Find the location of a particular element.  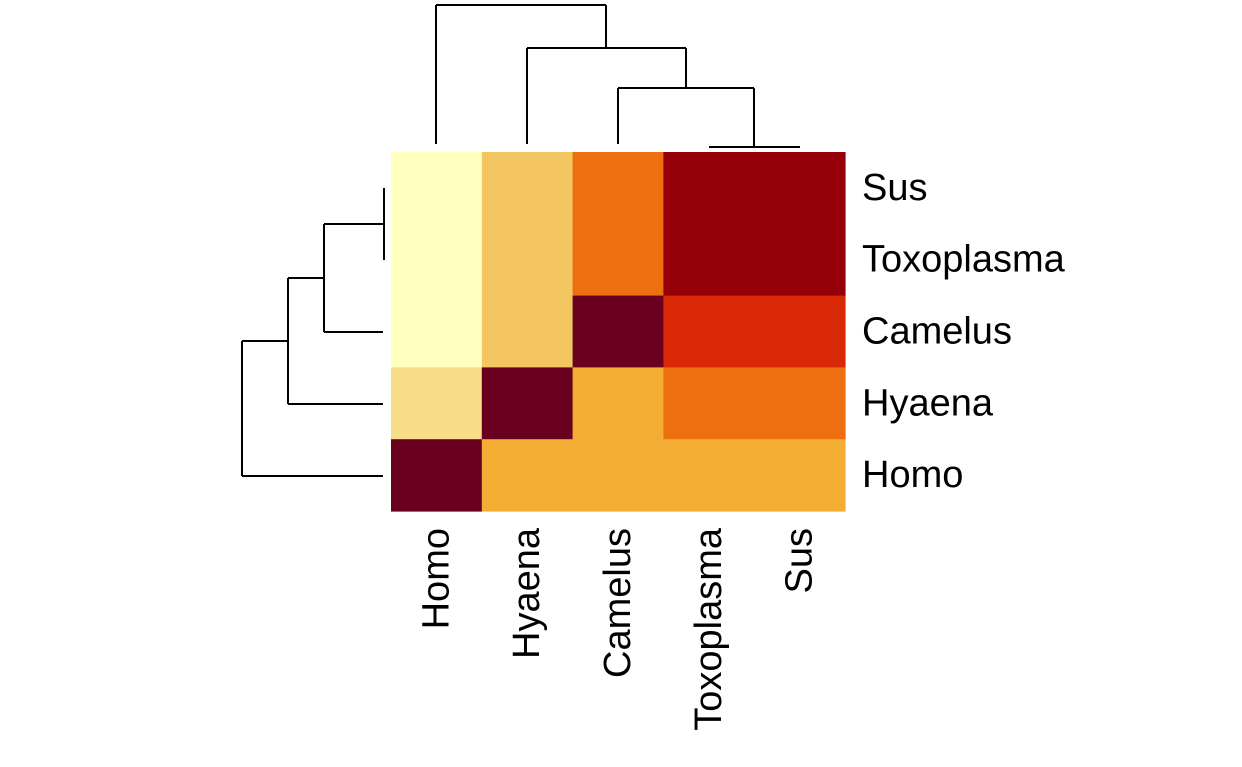

row-label: Camelus is located at coordinates (937, 332).